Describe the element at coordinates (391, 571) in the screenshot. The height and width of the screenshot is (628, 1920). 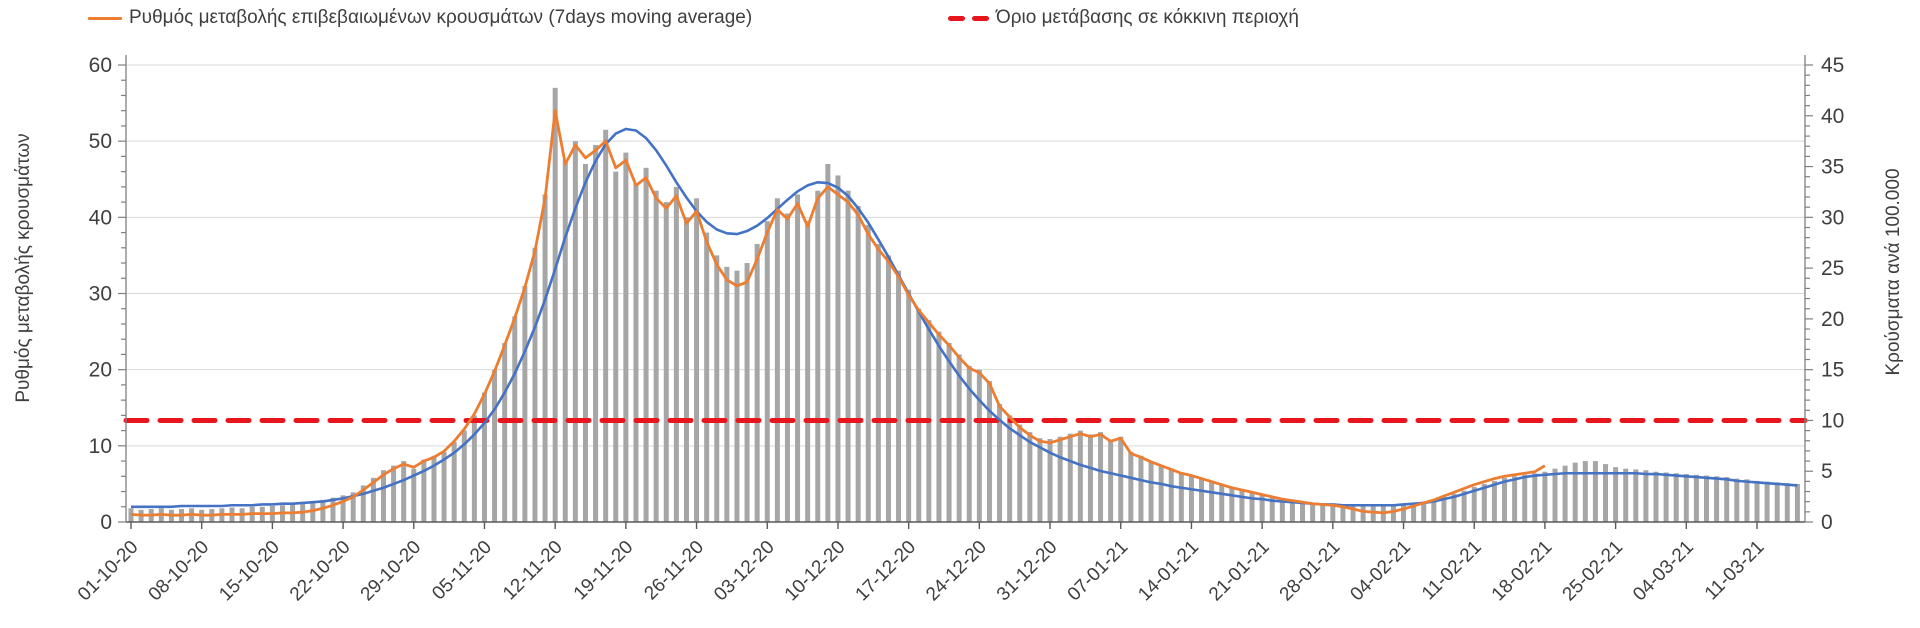
I see `x-tick-label: 29-10-20` at that location.